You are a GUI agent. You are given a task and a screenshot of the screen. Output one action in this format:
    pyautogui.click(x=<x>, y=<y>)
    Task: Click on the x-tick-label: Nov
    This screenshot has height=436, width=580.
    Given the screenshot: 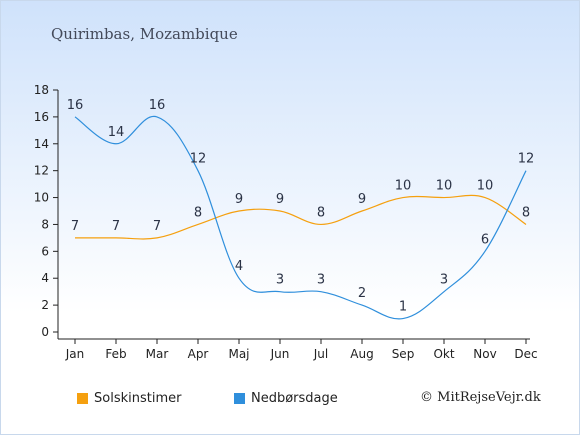 What is the action you would take?
    pyautogui.click(x=484, y=354)
    